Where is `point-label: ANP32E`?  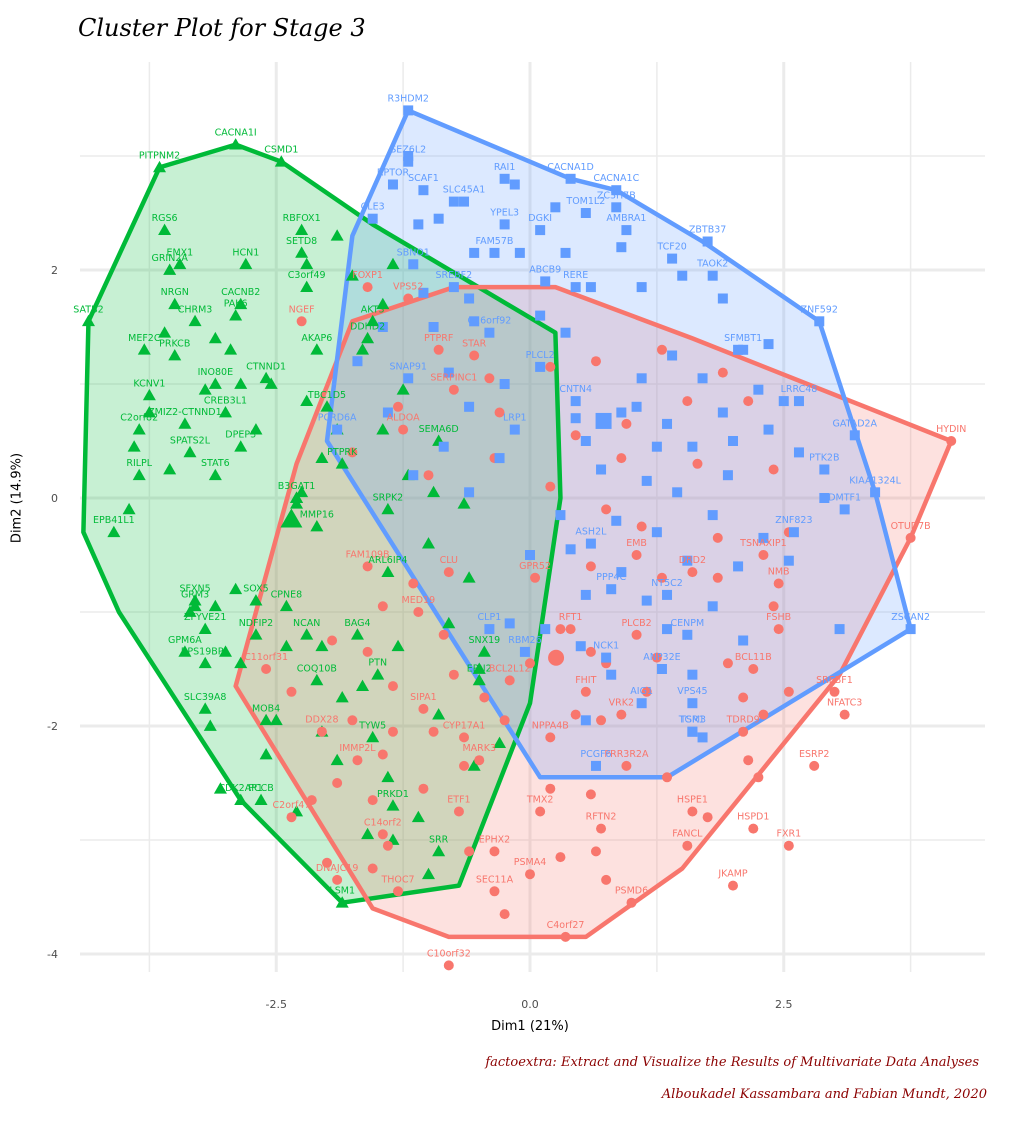 point-label: ANP32E is located at coordinates (661, 657).